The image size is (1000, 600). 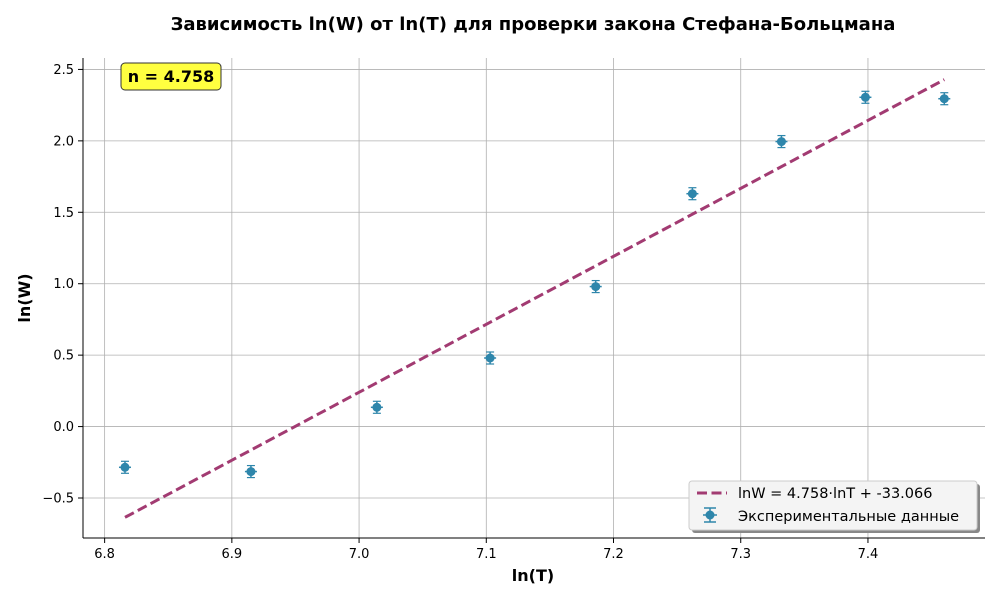 I want to click on x-tick-label: 7.4, so click(x=868, y=554).